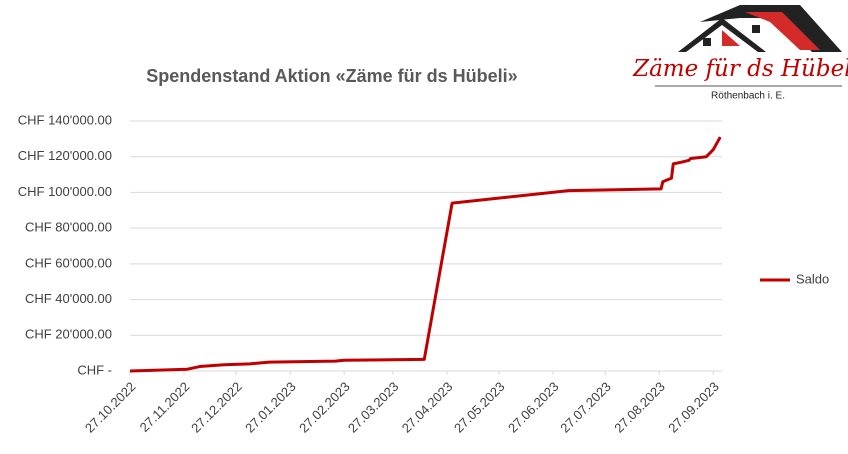 This screenshot has height=454, width=848. Describe the element at coordinates (94, 369) in the screenshot. I see `y-tick-label: CHF -` at that location.